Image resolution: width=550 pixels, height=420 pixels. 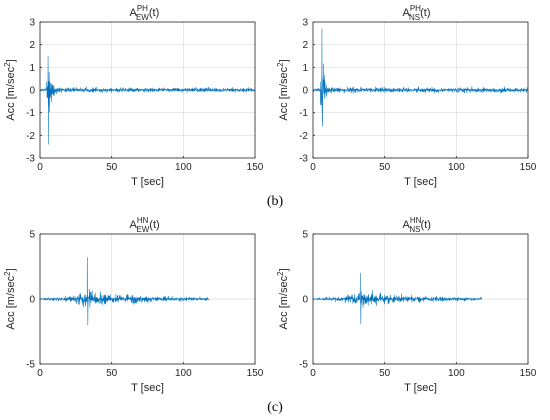 What do you see at coordinates (145, 13) in the screenshot?
I see `chart-title: APH EW(t)` at bounding box center [145, 13].